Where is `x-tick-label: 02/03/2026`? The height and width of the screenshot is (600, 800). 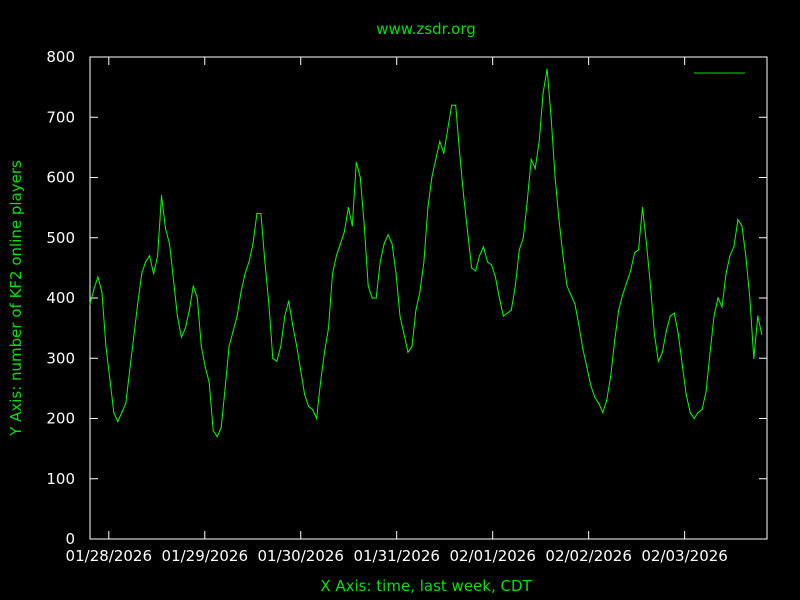 x-tick-label: 02/03/2026 is located at coordinates (684, 556).